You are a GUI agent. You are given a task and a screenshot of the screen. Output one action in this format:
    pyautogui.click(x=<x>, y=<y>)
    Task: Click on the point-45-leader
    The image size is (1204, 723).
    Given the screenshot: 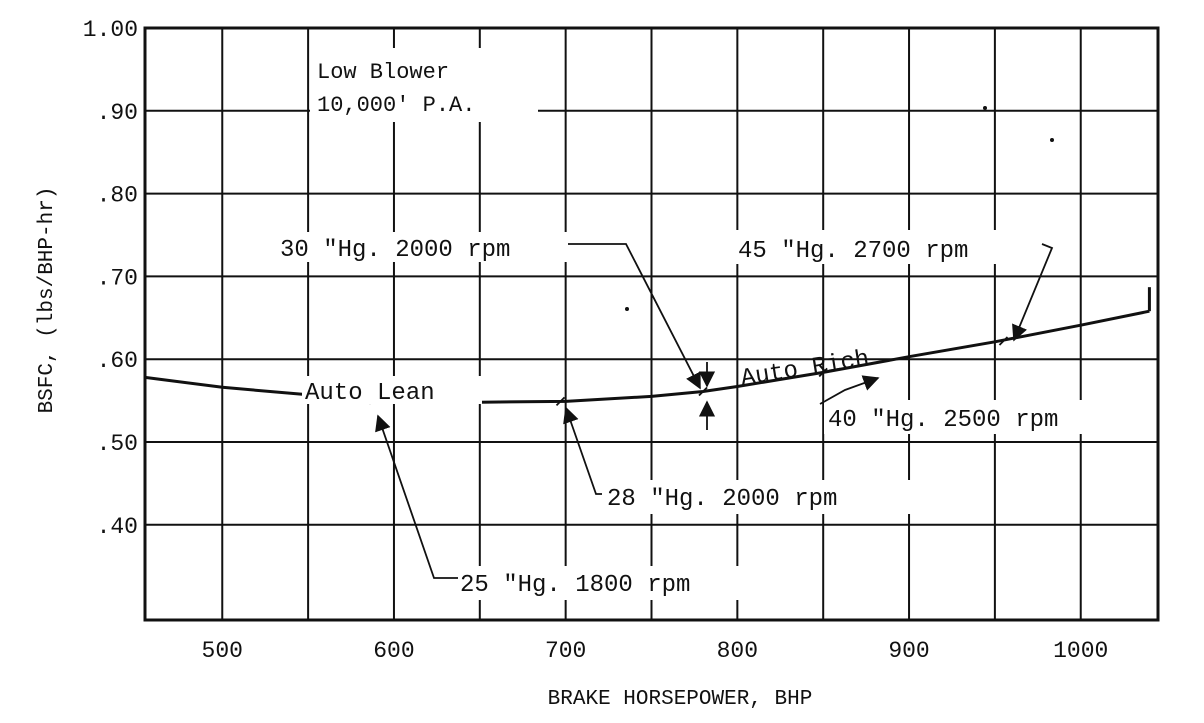 What is the action you would take?
    pyautogui.click(x=1033, y=292)
    